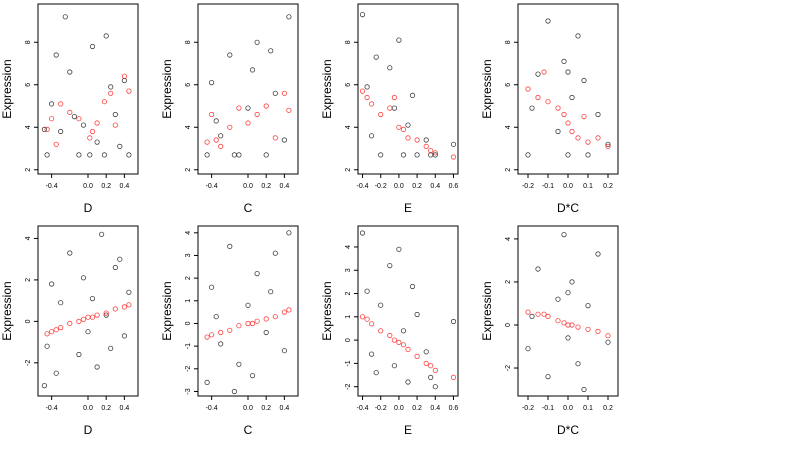  What do you see at coordinates (417, 408) in the screenshot?
I see `x-tick-label: 0.2` at bounding box center [417, 408].